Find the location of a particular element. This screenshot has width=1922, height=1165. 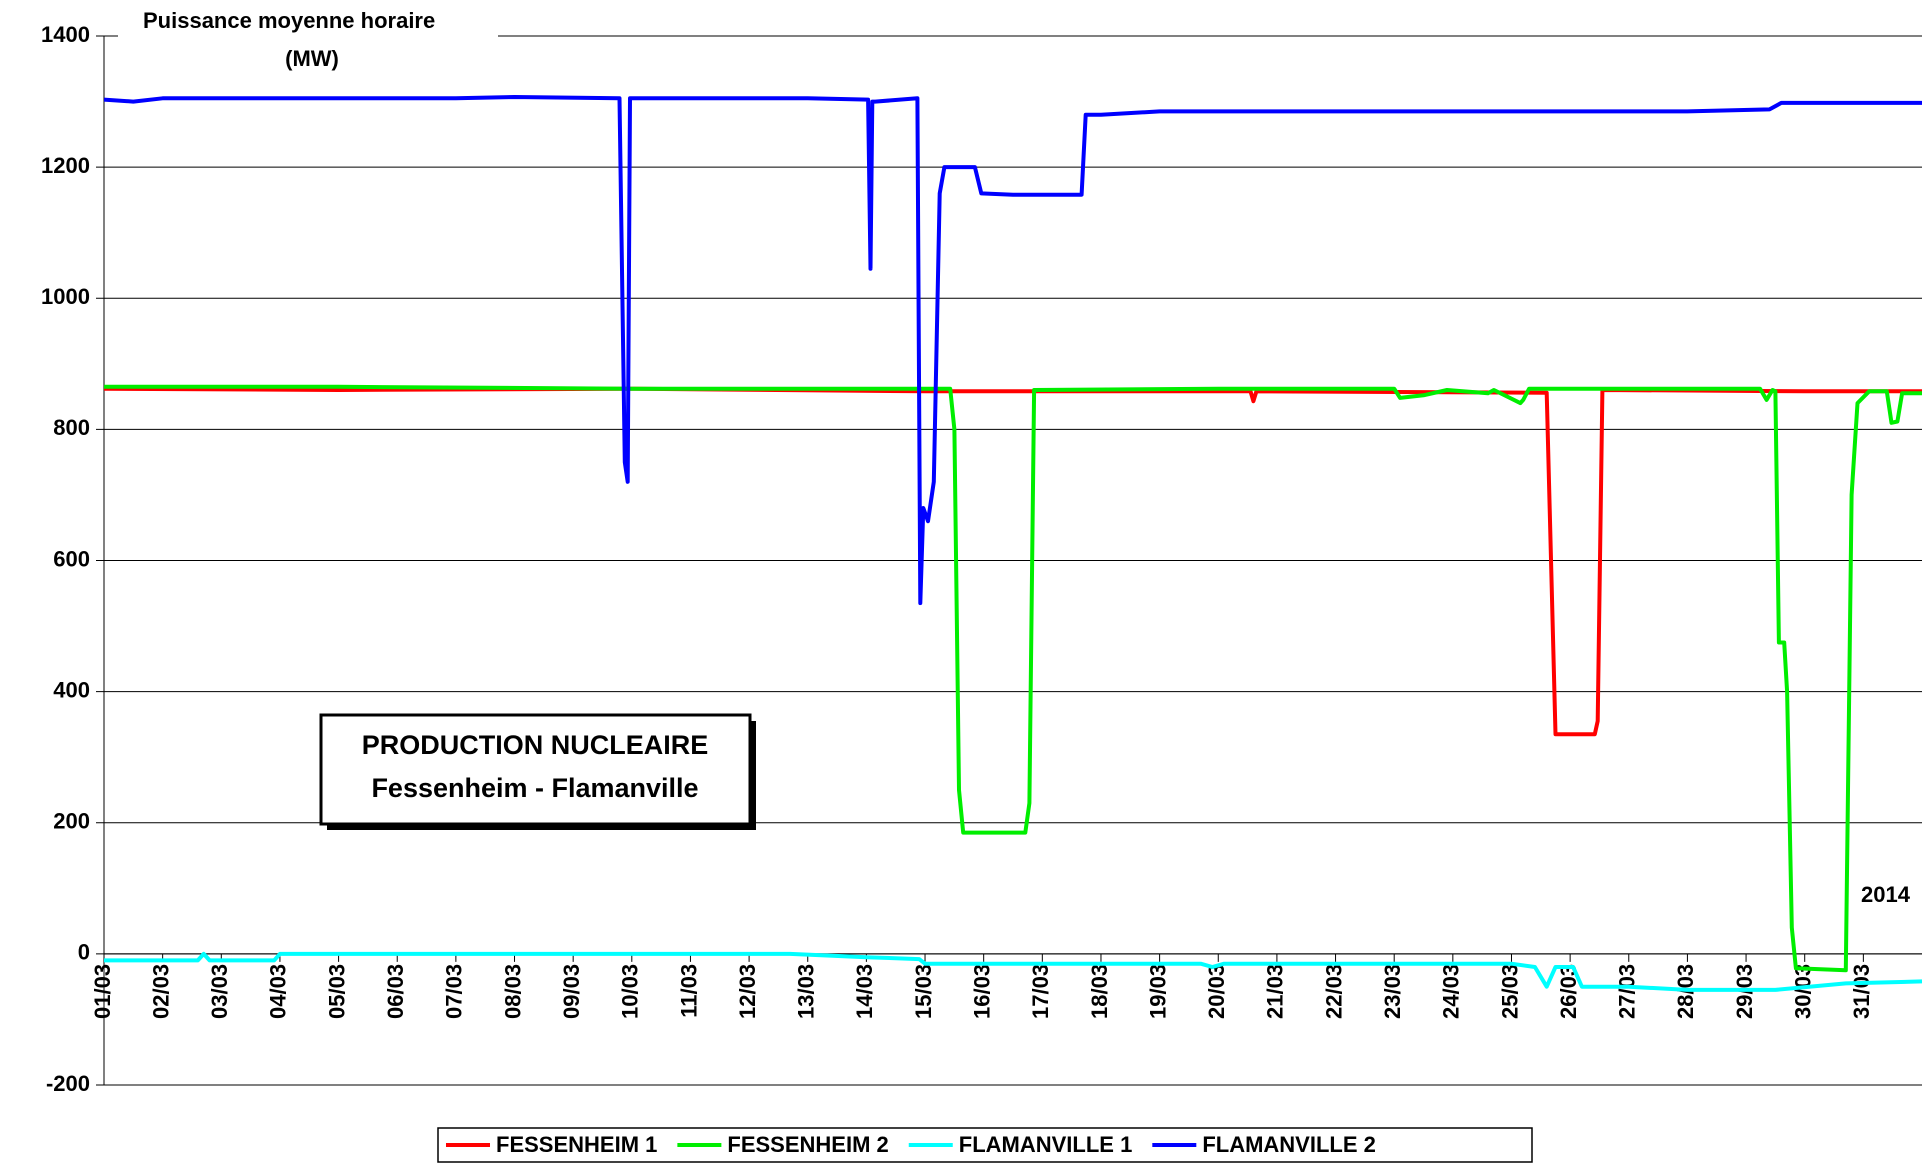

annotation: 2014 is located at coordinates (1886, 894).